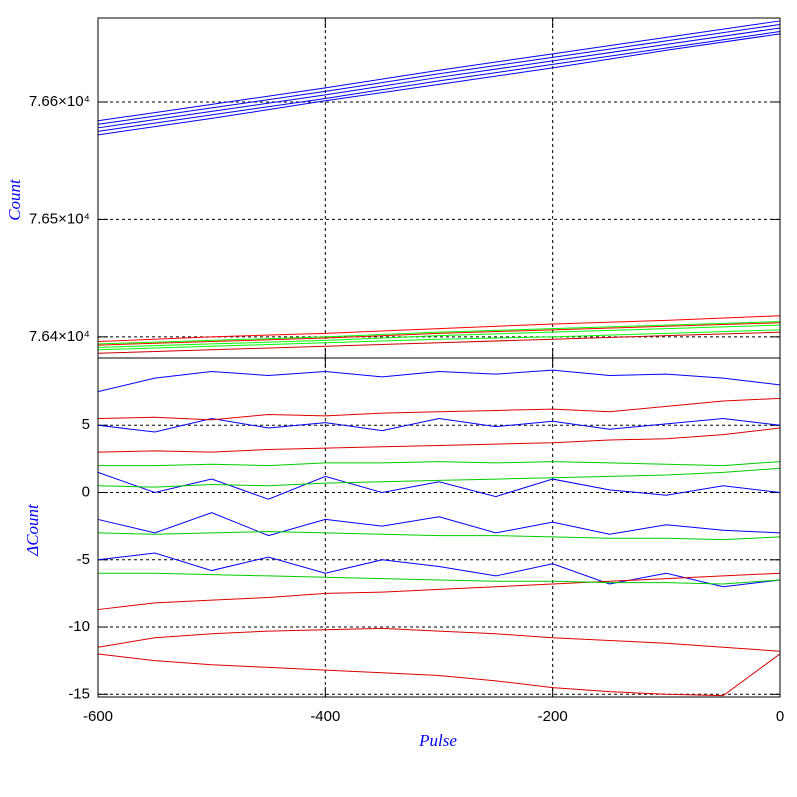 The height and width of the screenshot is (797, 797). What do you see at coordinates (32, 530) in the screenshot?
I see `y-axis-label: ΔCount` at bounding box center [32, 530].